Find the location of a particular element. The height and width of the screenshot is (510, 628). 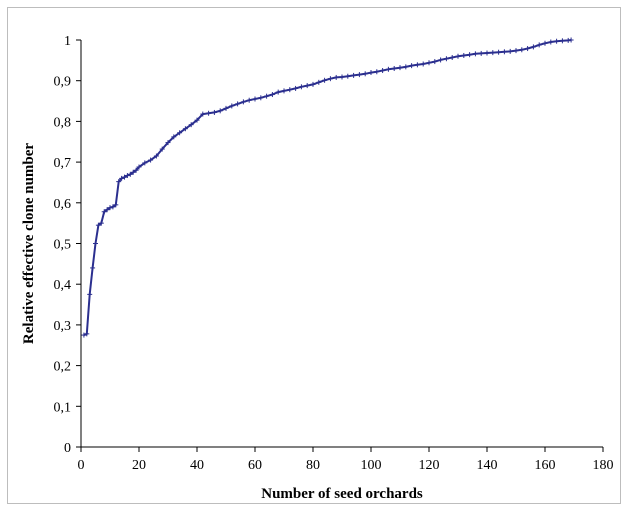

y-tick-label: 0 is located at coordinates (67, 448).